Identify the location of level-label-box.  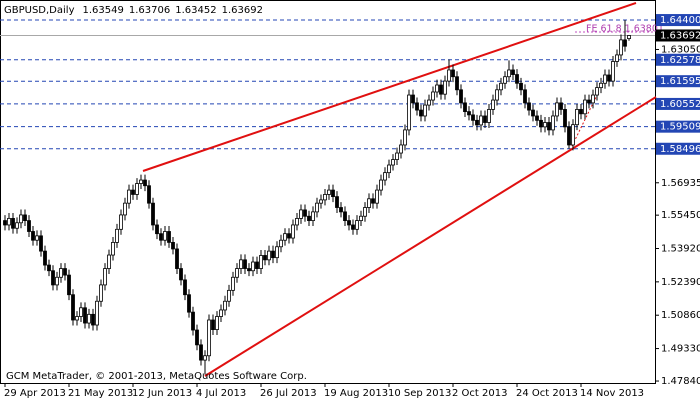
(678, 126).